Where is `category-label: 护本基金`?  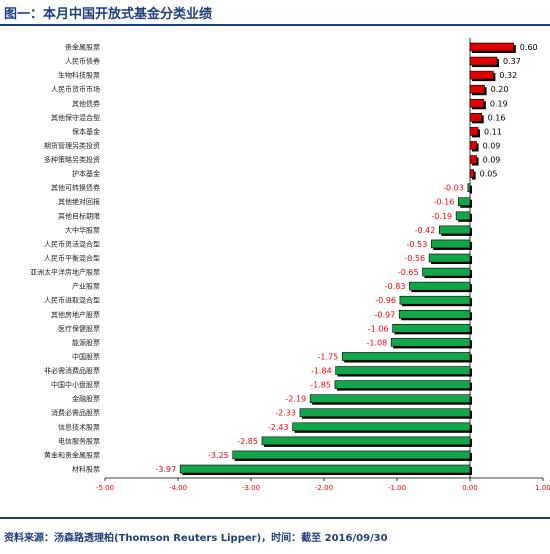
category-label: 护本基金 is located at coordinates (86, 173).